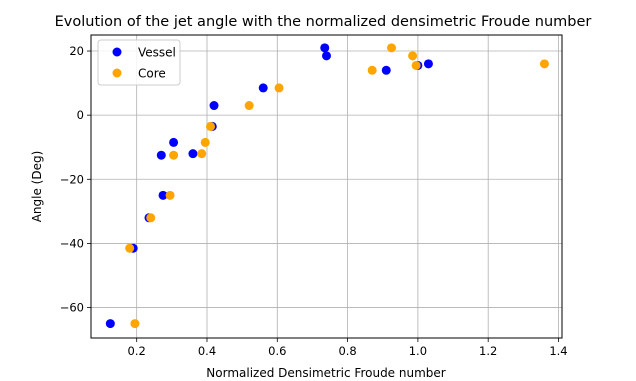  Describe the element at coordinates (157, 53) in the screenshot. I see `legend-label-vessel: Vessel` at that location.